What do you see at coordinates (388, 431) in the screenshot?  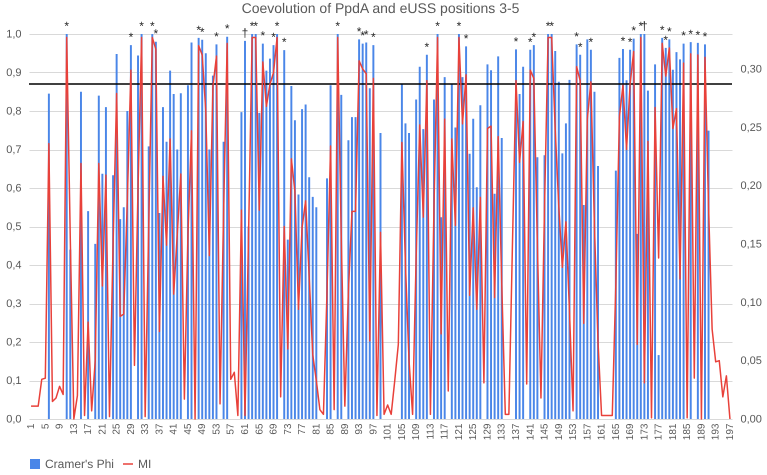 I see `x-tick-label: 101` at bounding box center [388, 431].